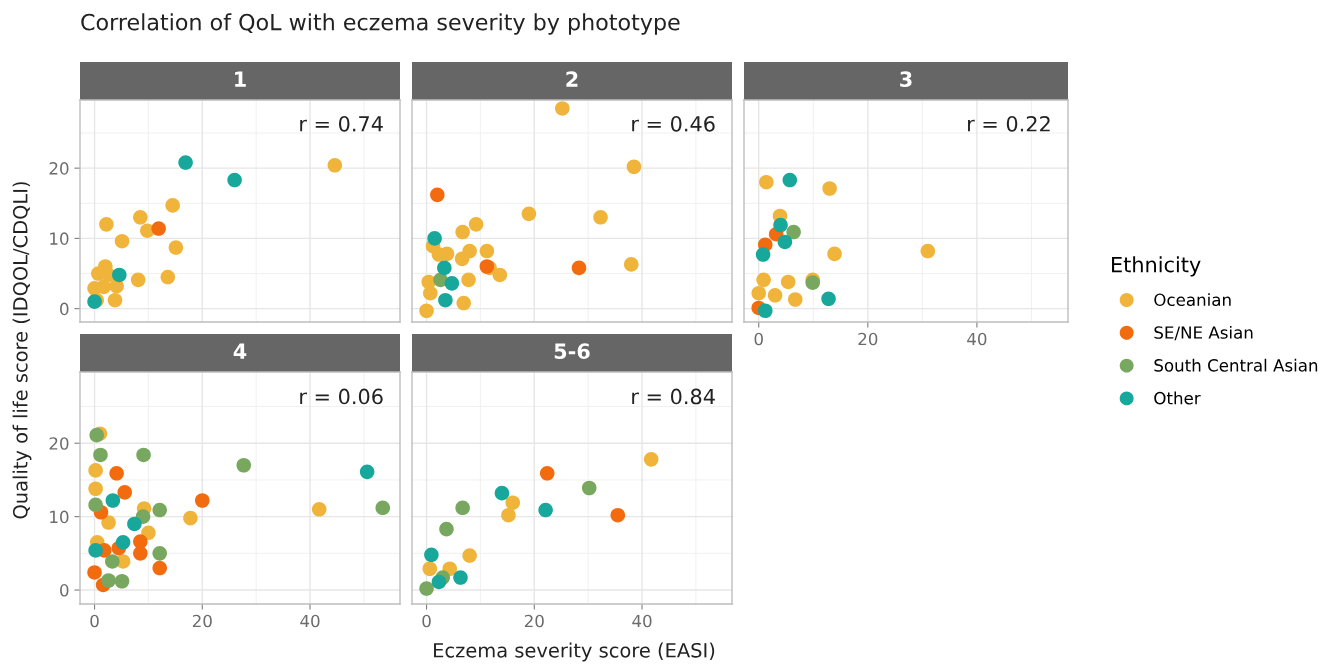 The width and height of the screenshot is (1340, 664). I want to click on chart-subtitle: 1, so click(240, 79).